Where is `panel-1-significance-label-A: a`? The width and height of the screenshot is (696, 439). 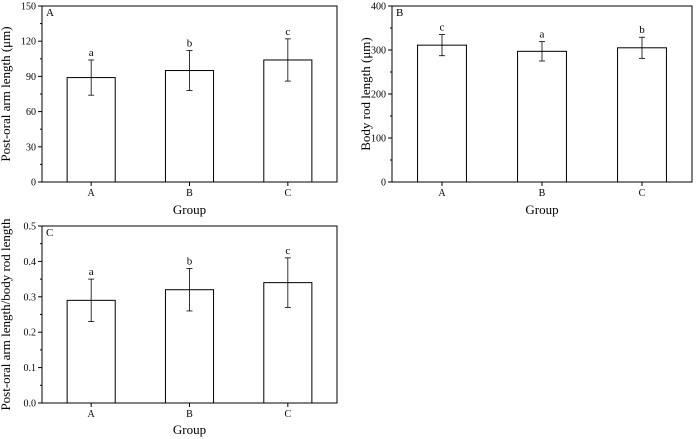
panel-1-significance-label-A: a is located at coordinates (91, 53).